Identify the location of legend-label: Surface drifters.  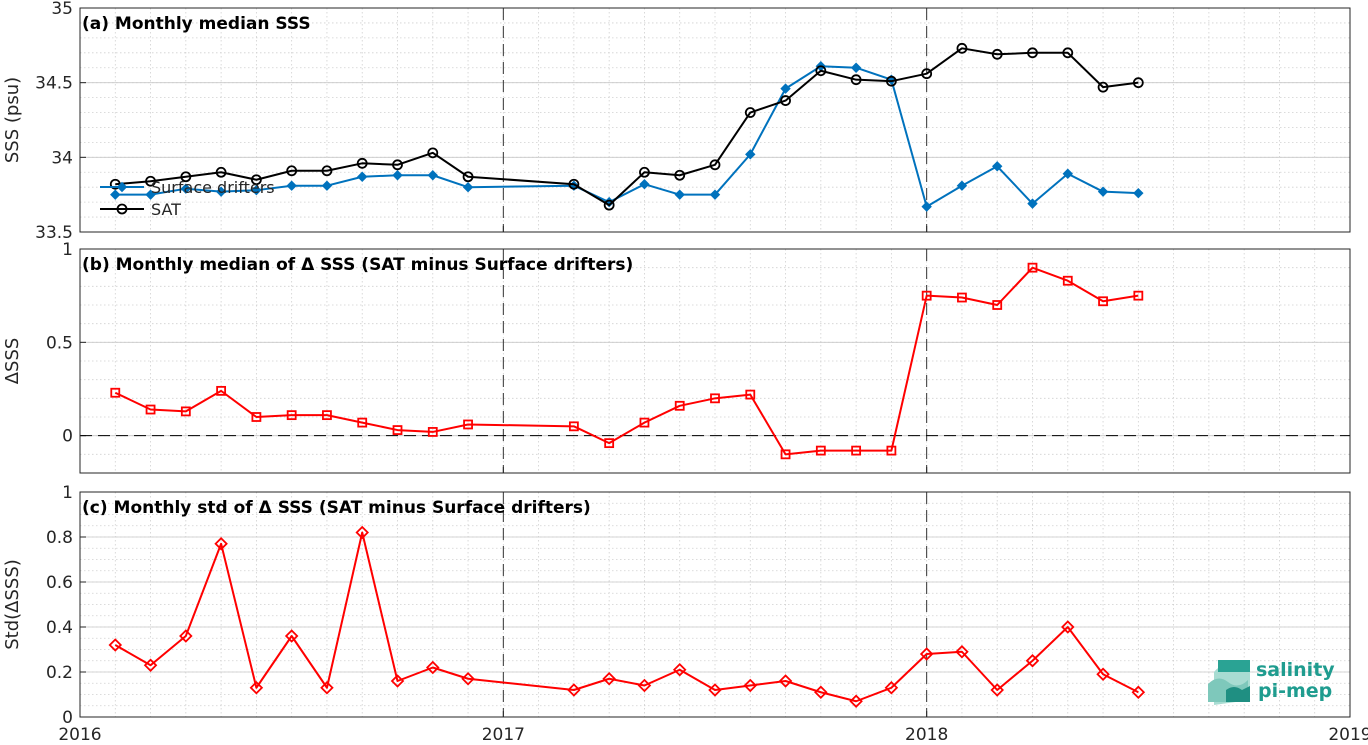
(213, 187).